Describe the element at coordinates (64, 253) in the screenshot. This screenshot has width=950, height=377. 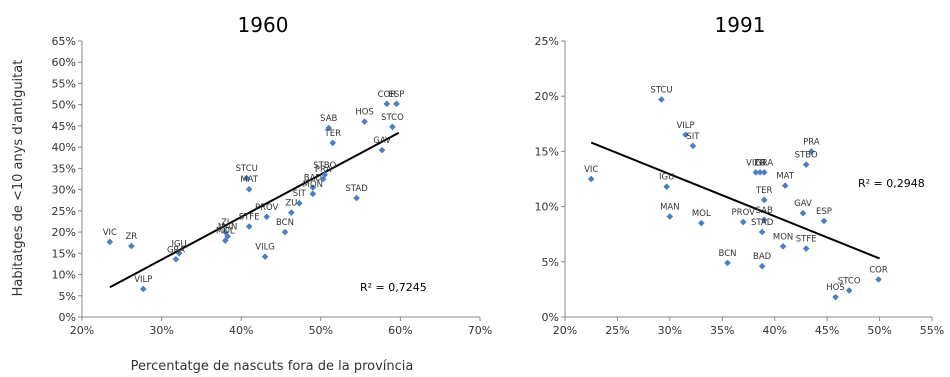
I see `y-tick-label: 15%` at that location.